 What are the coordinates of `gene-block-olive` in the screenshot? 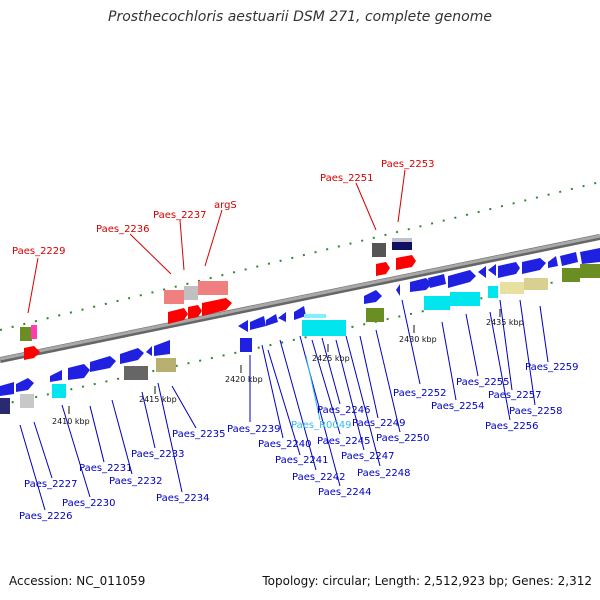 It's located at (26, 334).